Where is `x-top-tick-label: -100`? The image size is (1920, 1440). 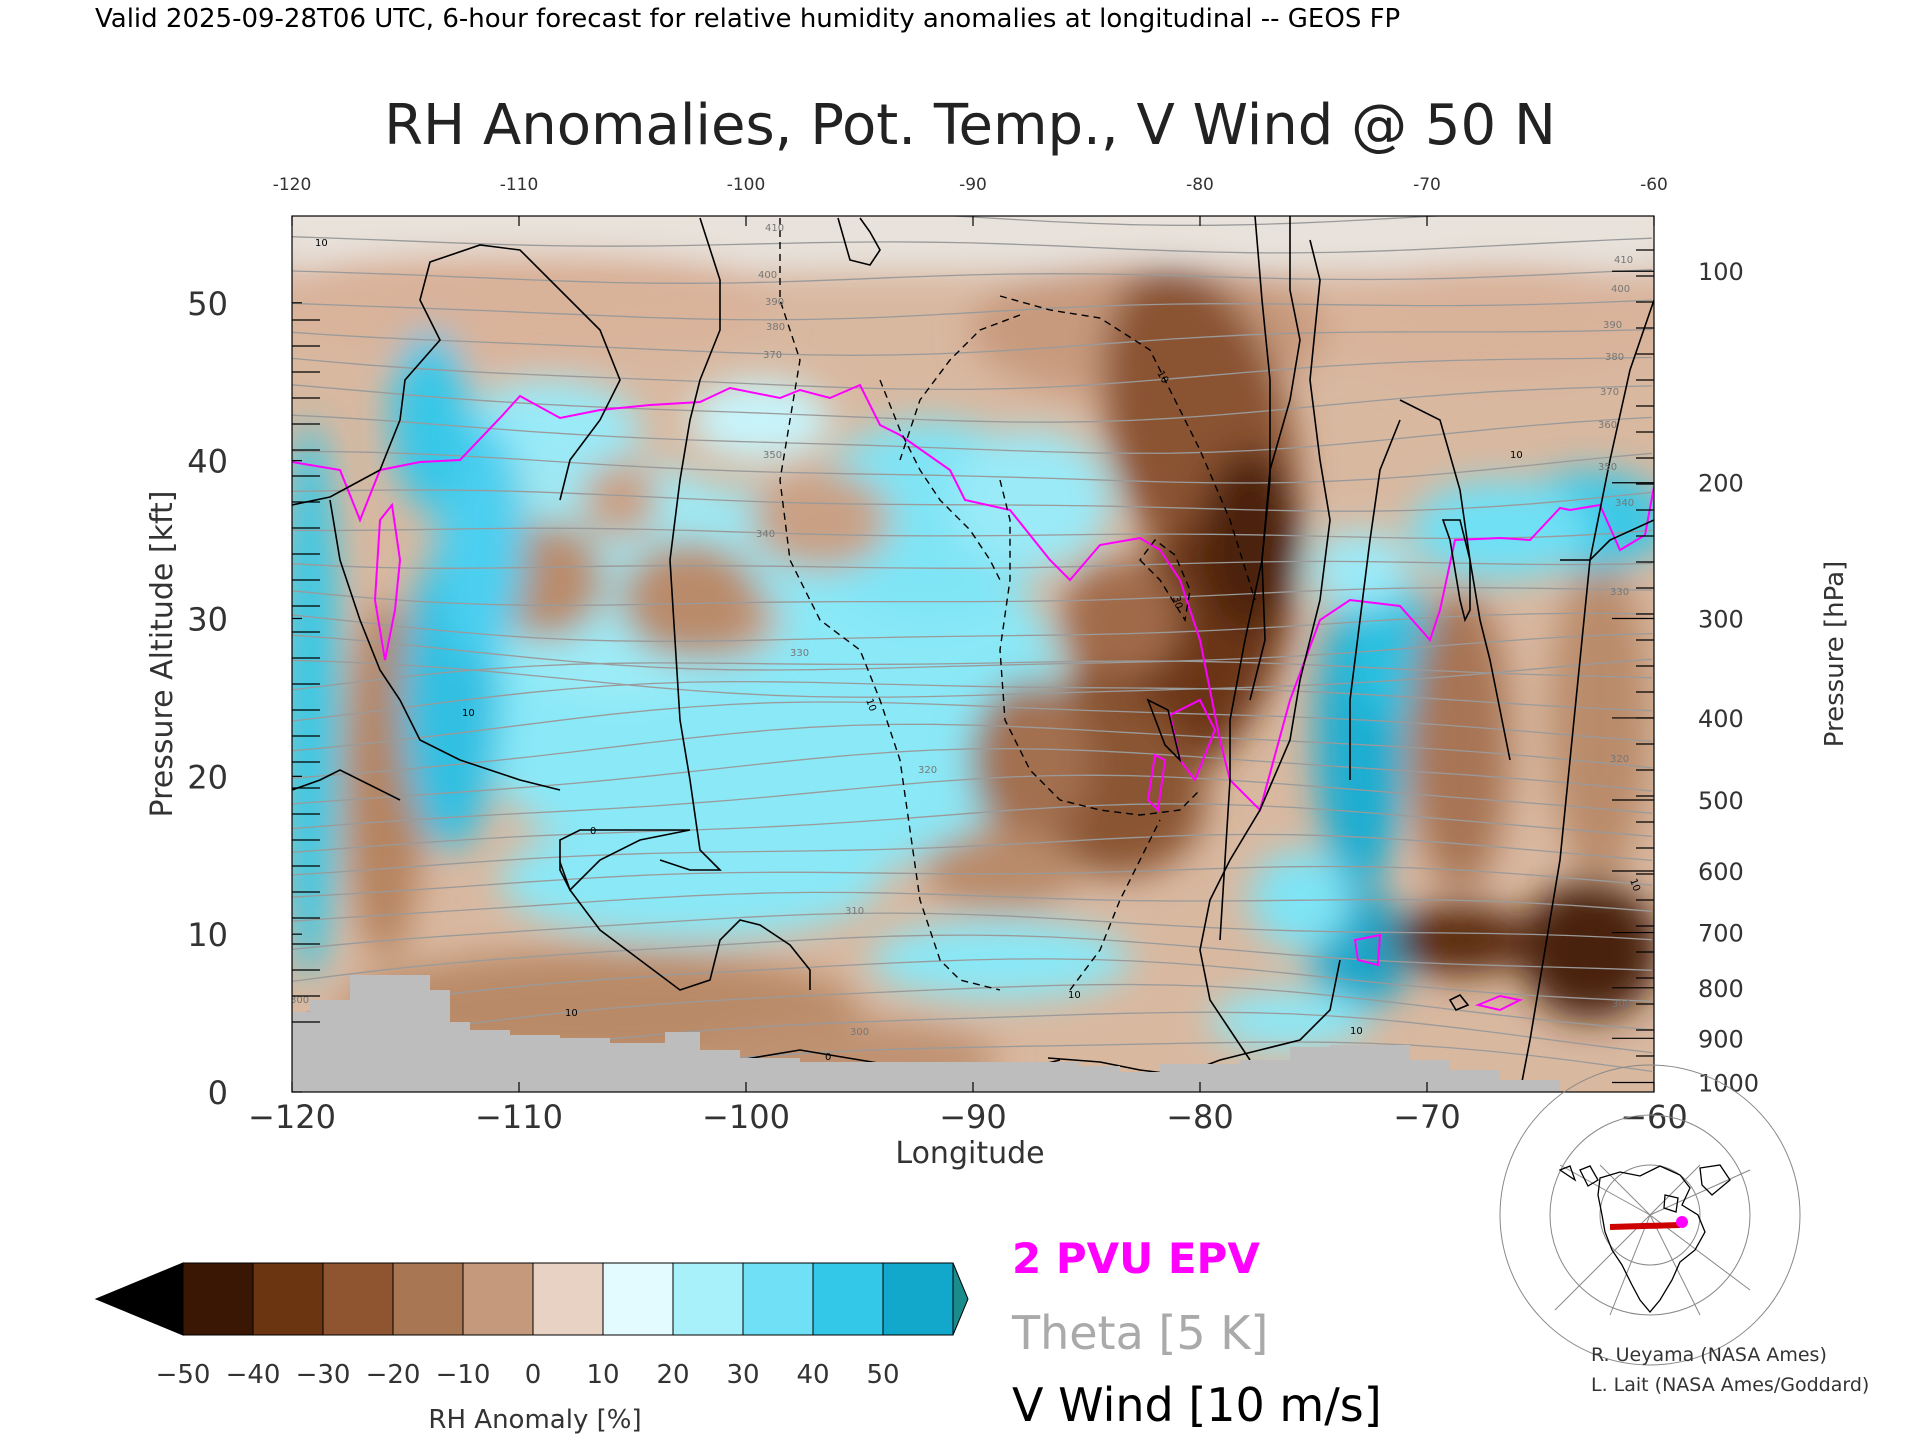 x-top-tick-label: -100 is located at coordinates (746, 185).